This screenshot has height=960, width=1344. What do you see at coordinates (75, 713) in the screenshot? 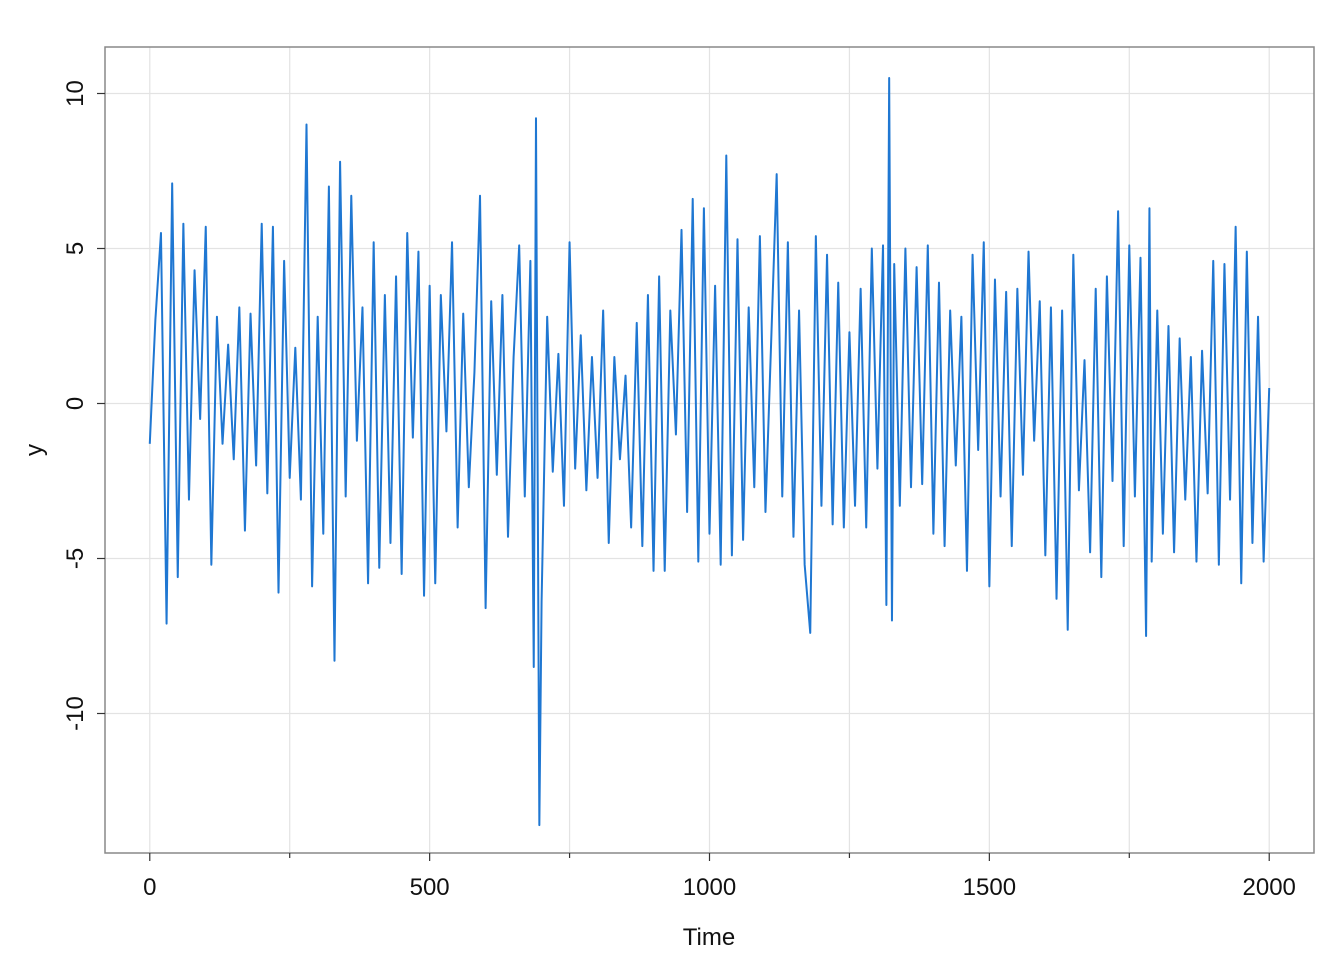
I see `y-tick-label: -10` at bounding box center [75, 713].